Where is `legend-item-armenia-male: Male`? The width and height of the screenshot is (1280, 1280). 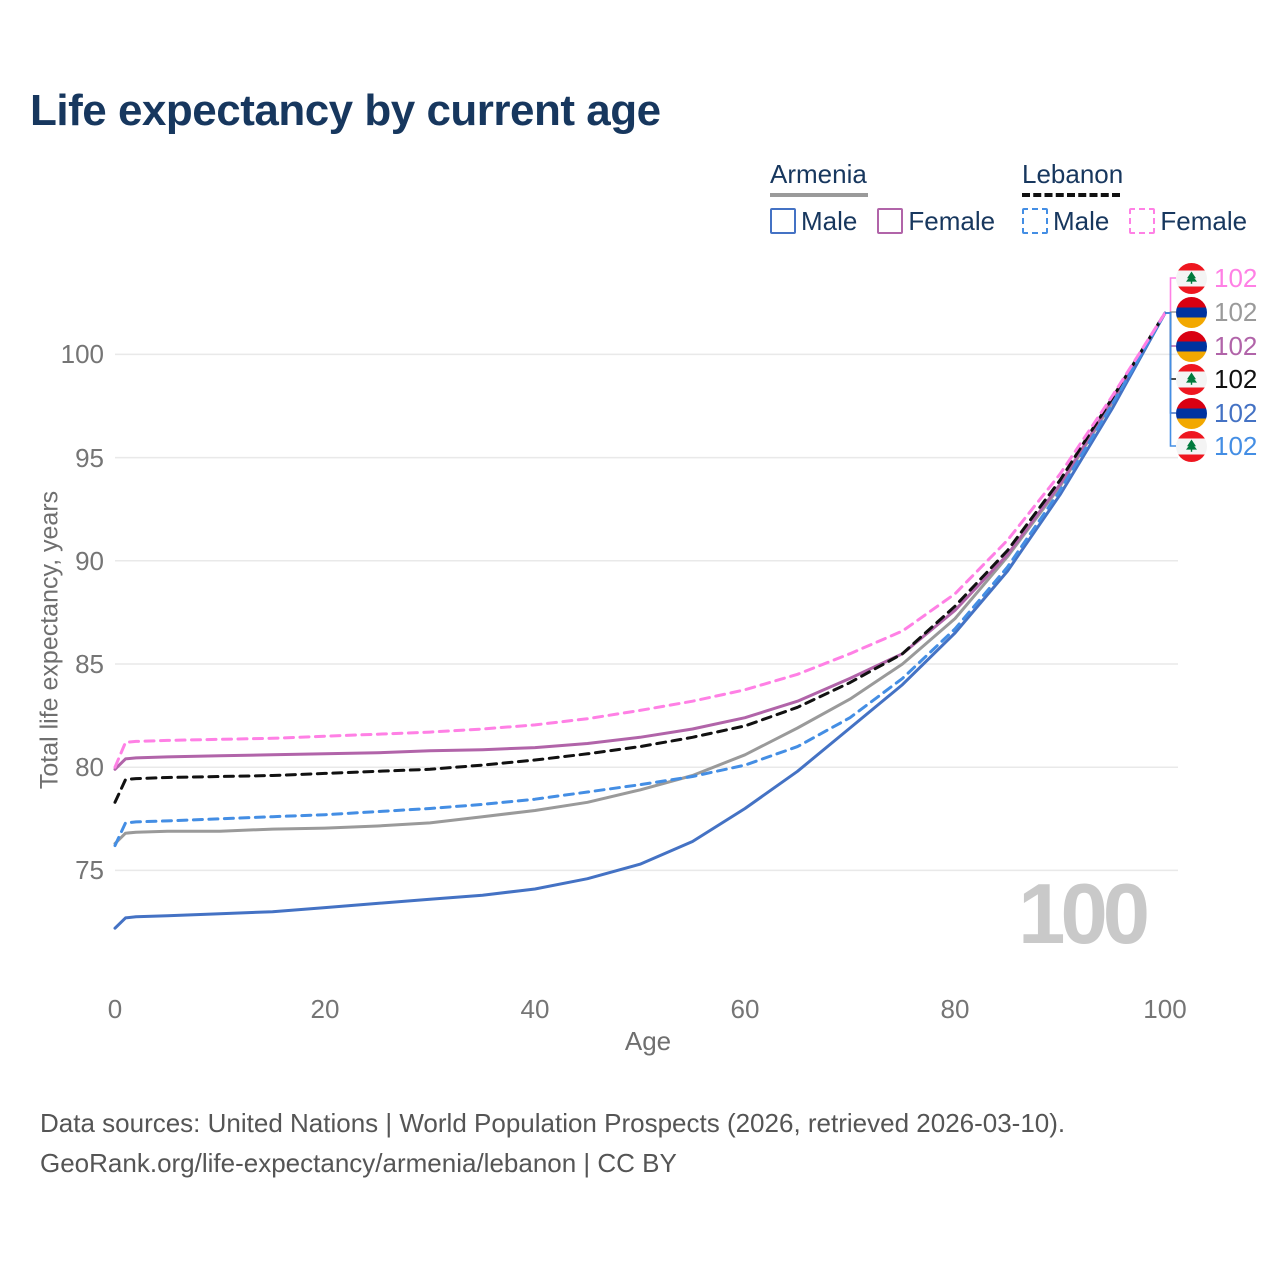 legend-item-armenia-male: Male is located at coordinates (813, 221).